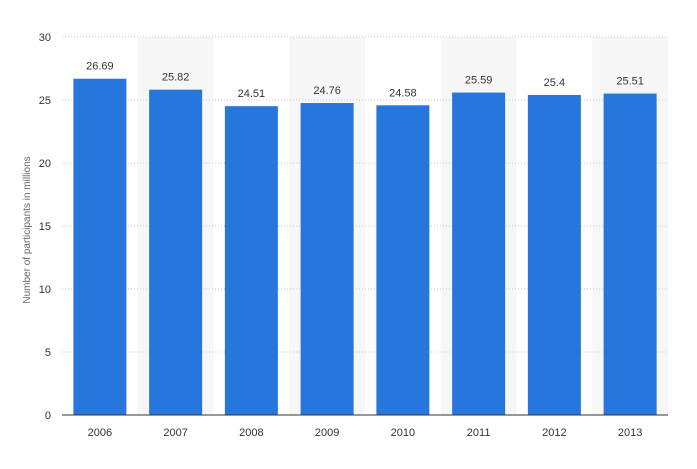 The image size is (697, 469). Describe the element at coordinates (251, 433) in the screenshot. I see `x-tick-label: 2008` at that location.